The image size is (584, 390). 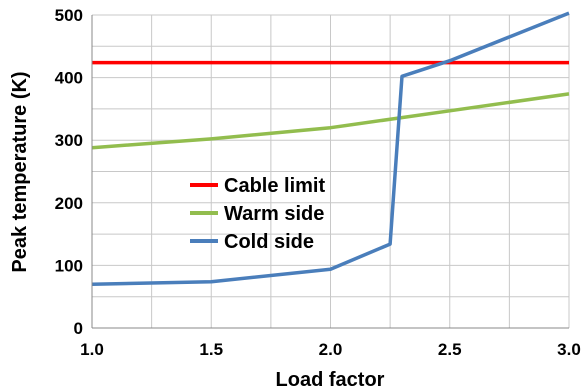 What do you see at coordinates (78, 328) in the screenshot?
I see `y-tick-label: 0` at bounding box center [78, 328].